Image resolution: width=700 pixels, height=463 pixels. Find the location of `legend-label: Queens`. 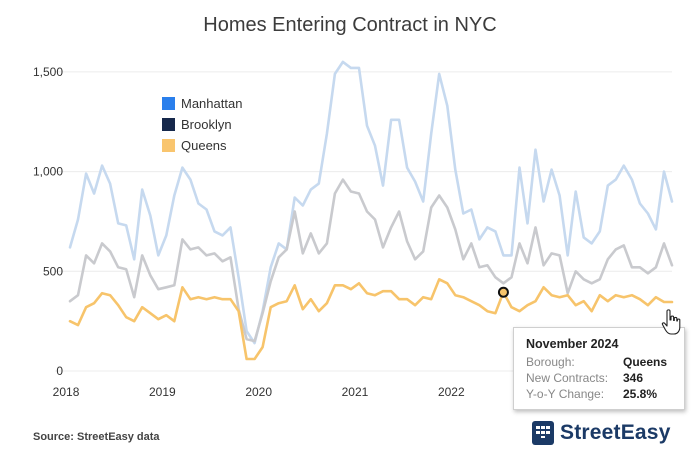

legend-label: Queens is located at coordinates (204, 145).